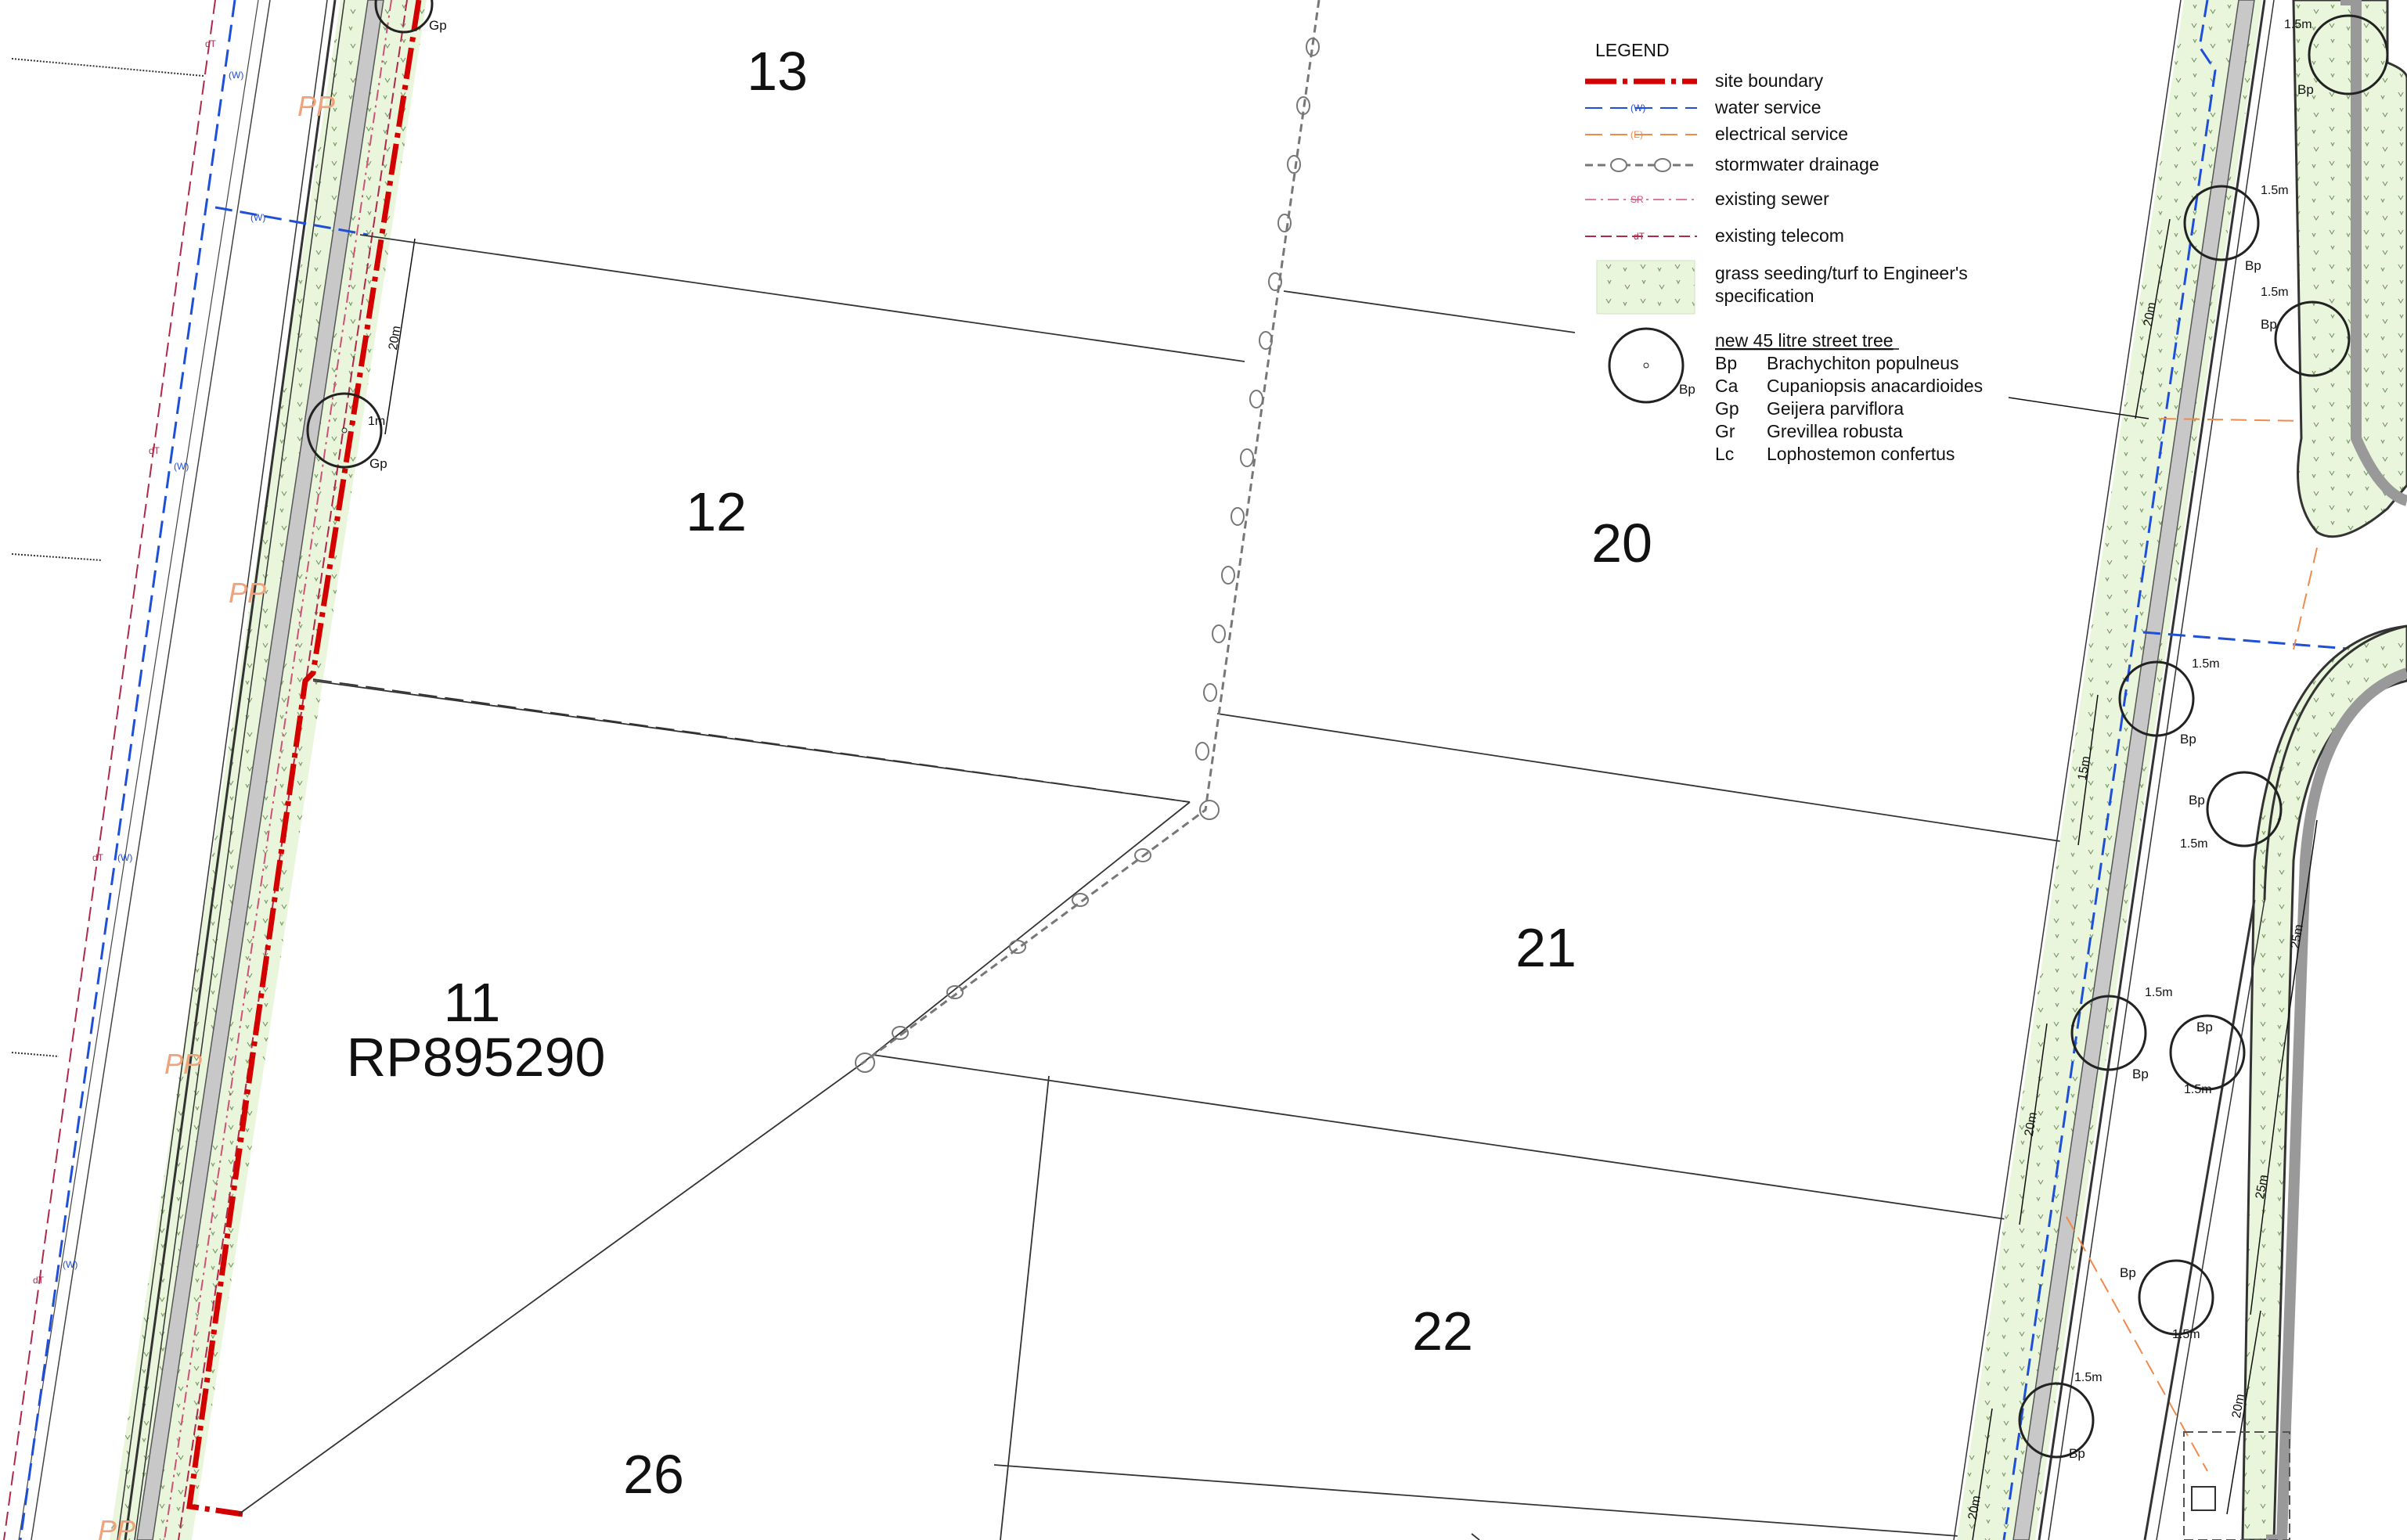 This screenshot has height=1540, width=2407. Describe the element at coordinates (1875, 386) in the screenshot. I see `species-name: Cupaniopsis anacardioides` at that location.